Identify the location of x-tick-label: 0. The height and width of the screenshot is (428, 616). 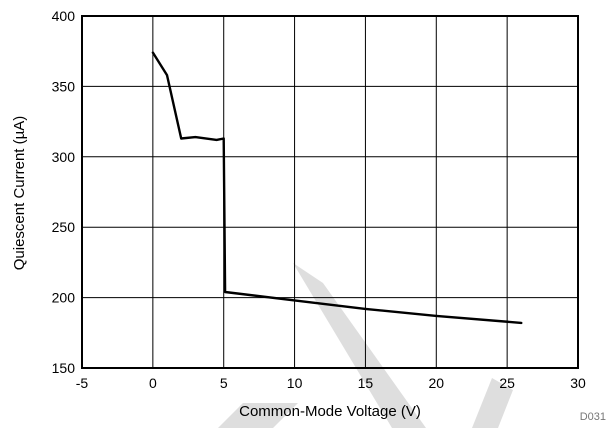
(153, 383).